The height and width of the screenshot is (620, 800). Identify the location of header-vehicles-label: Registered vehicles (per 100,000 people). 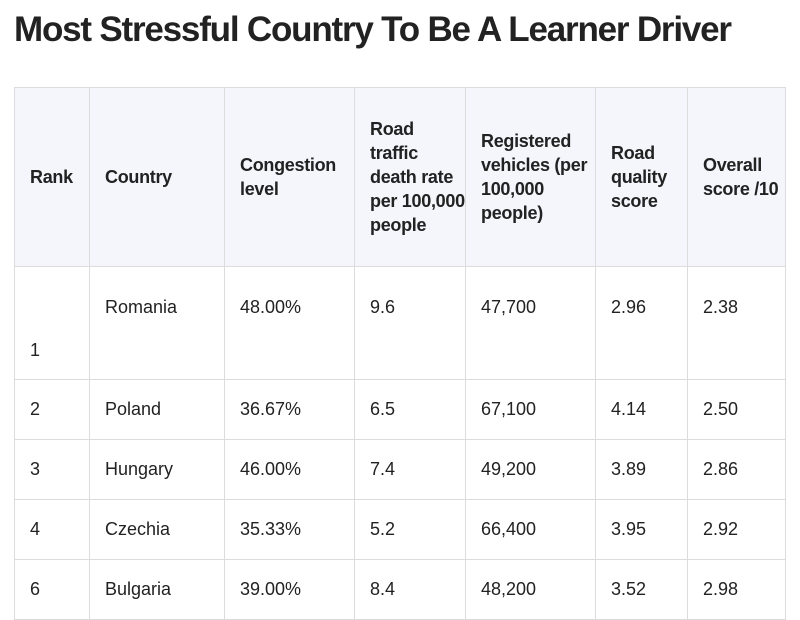
(534, 177).